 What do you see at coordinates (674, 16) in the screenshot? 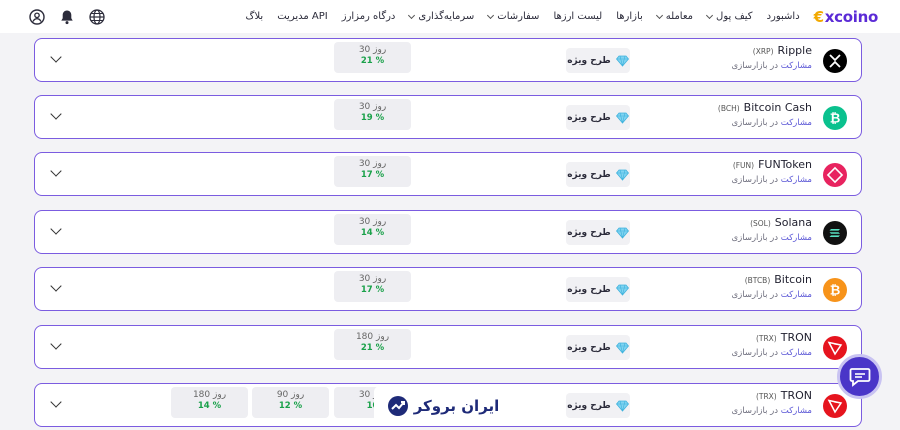
I see `menu-item: معامله` at bounding box center [674, 16].